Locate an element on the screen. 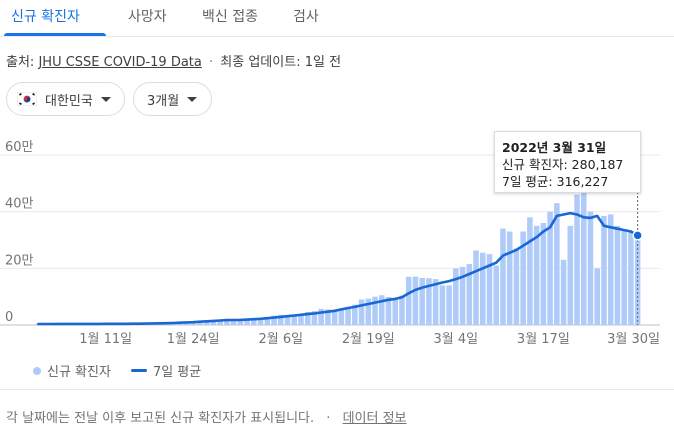 The width and height of the screenshot is (674, 433). region-label: 대한민국 is located at coordinates (69, 101).